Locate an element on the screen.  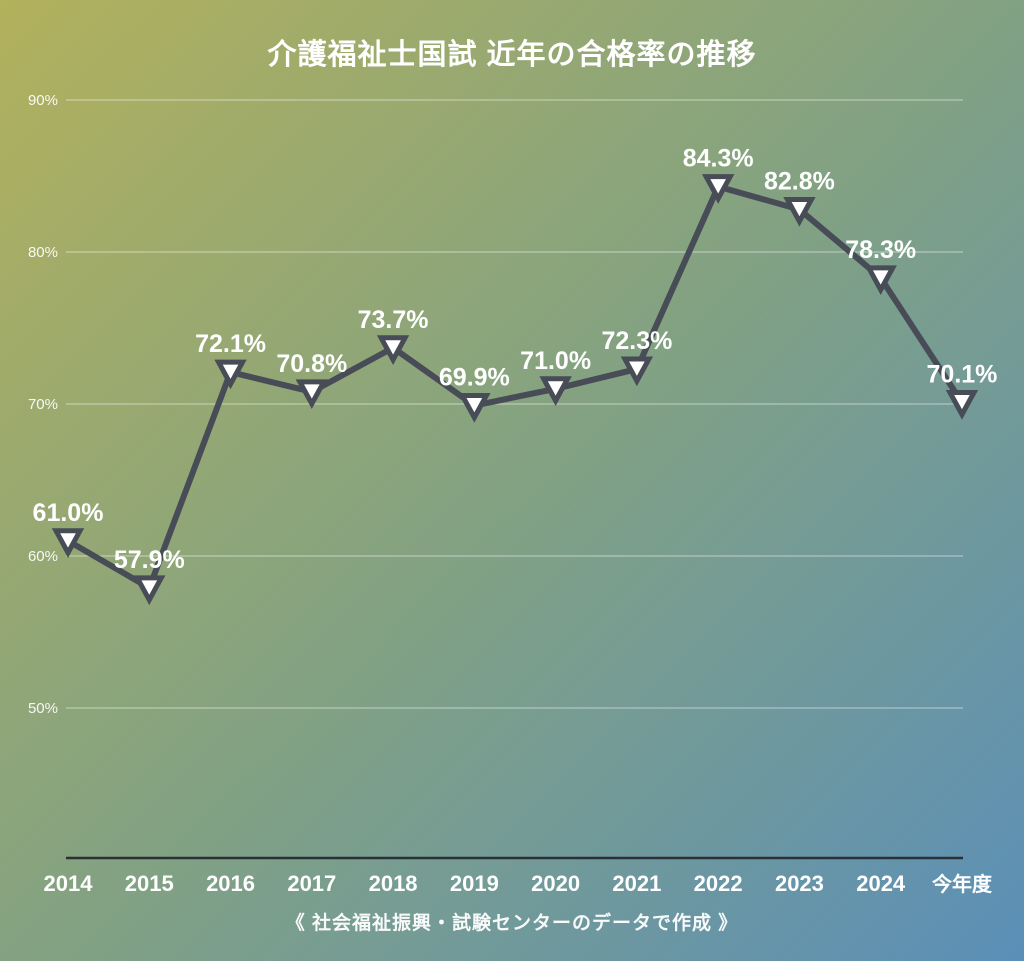
x-tick-label: 2020 is located at coordinates (555, 883).